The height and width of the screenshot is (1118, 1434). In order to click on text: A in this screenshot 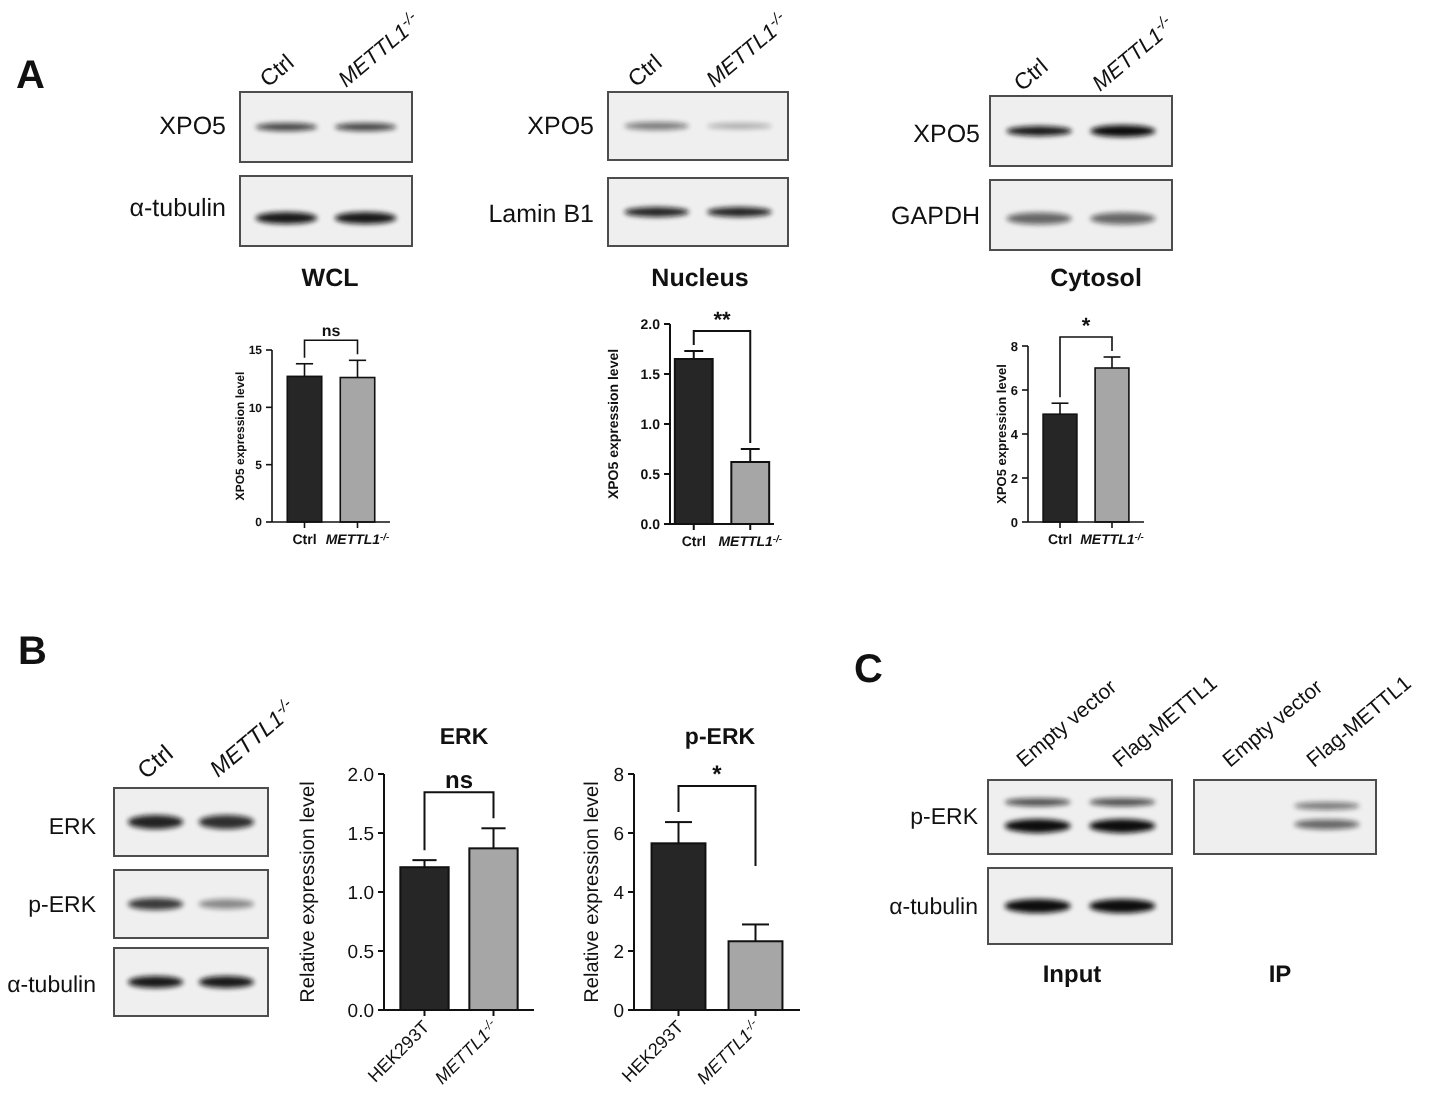, I will do `click(30, 76)`.